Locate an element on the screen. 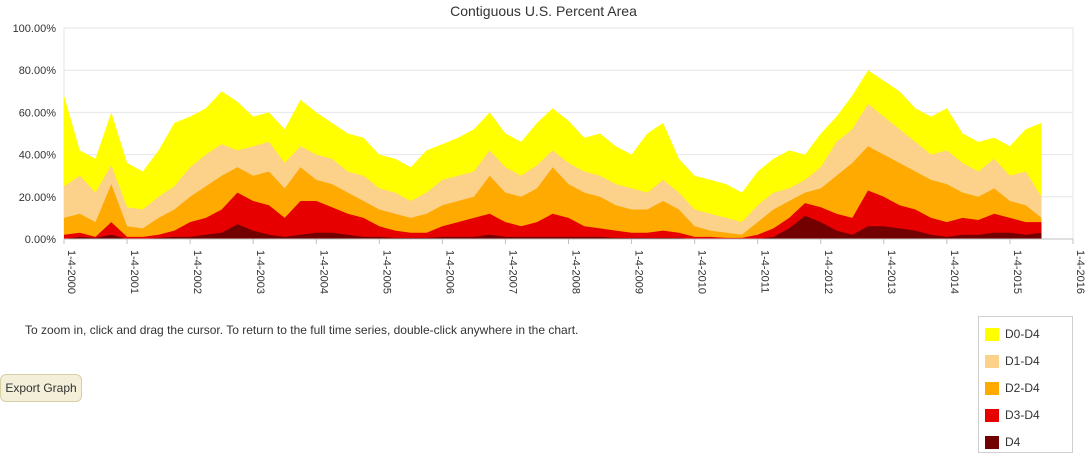  x-tick-label: 1-4-2002 is located at coordinates (197, 272).